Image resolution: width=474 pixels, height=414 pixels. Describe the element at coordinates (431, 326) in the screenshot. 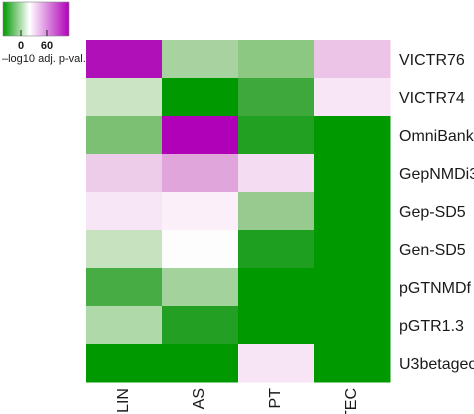

I see `row-label-pgtr1-3: pGTR1.3` at that location.